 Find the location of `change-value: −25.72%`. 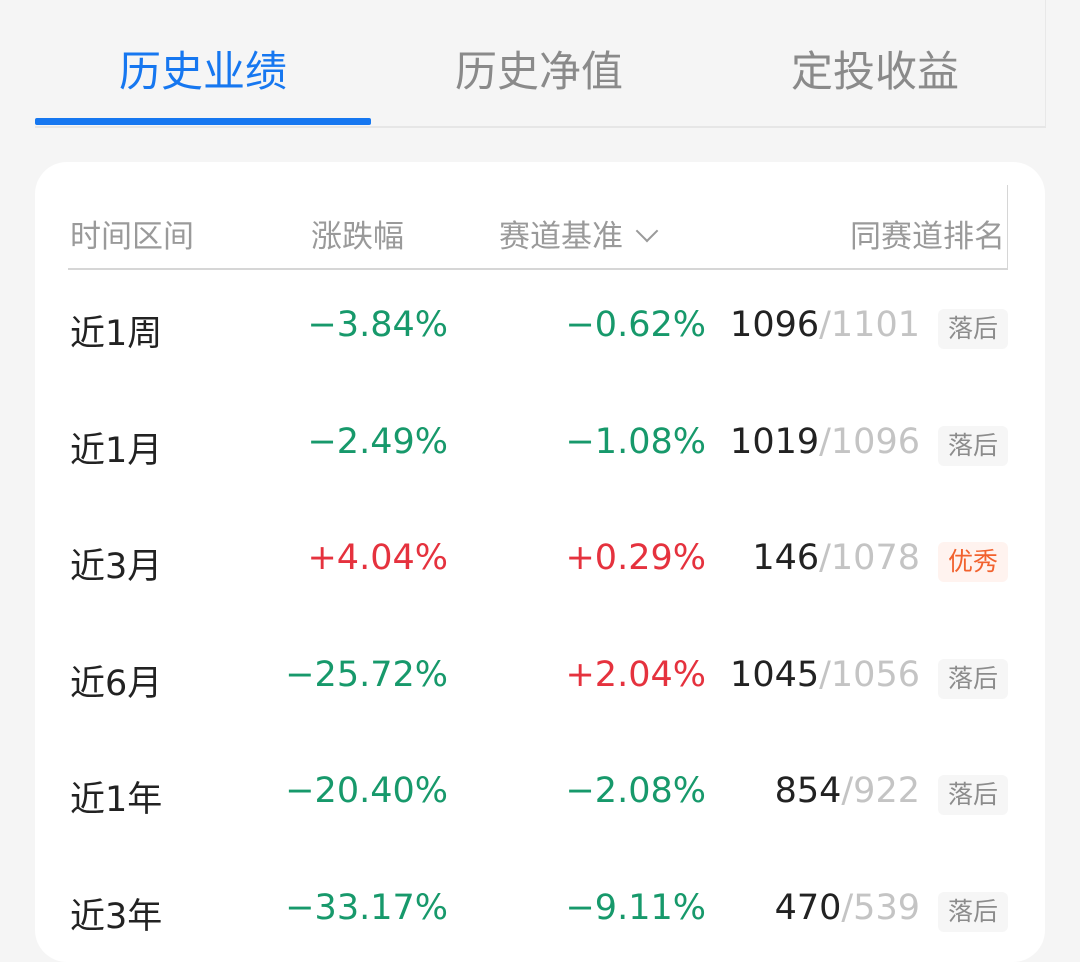

change-value: −25.72% is located at coordinates (366, 674).